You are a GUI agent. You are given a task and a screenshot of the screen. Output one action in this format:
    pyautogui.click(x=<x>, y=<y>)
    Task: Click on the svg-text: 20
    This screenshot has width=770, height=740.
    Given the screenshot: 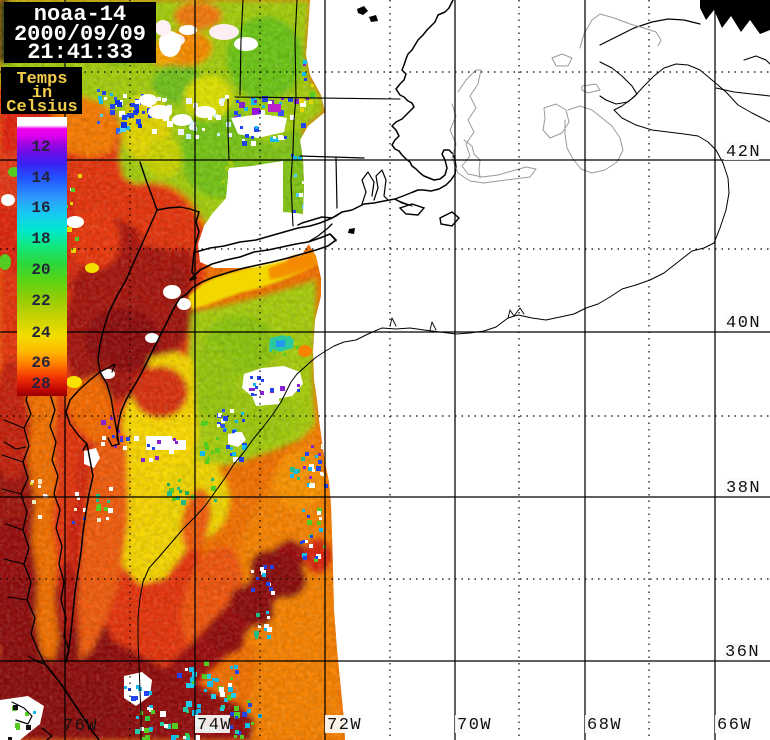 What is the action you would take?
    pyautogui.click(x=40, y=270)
    